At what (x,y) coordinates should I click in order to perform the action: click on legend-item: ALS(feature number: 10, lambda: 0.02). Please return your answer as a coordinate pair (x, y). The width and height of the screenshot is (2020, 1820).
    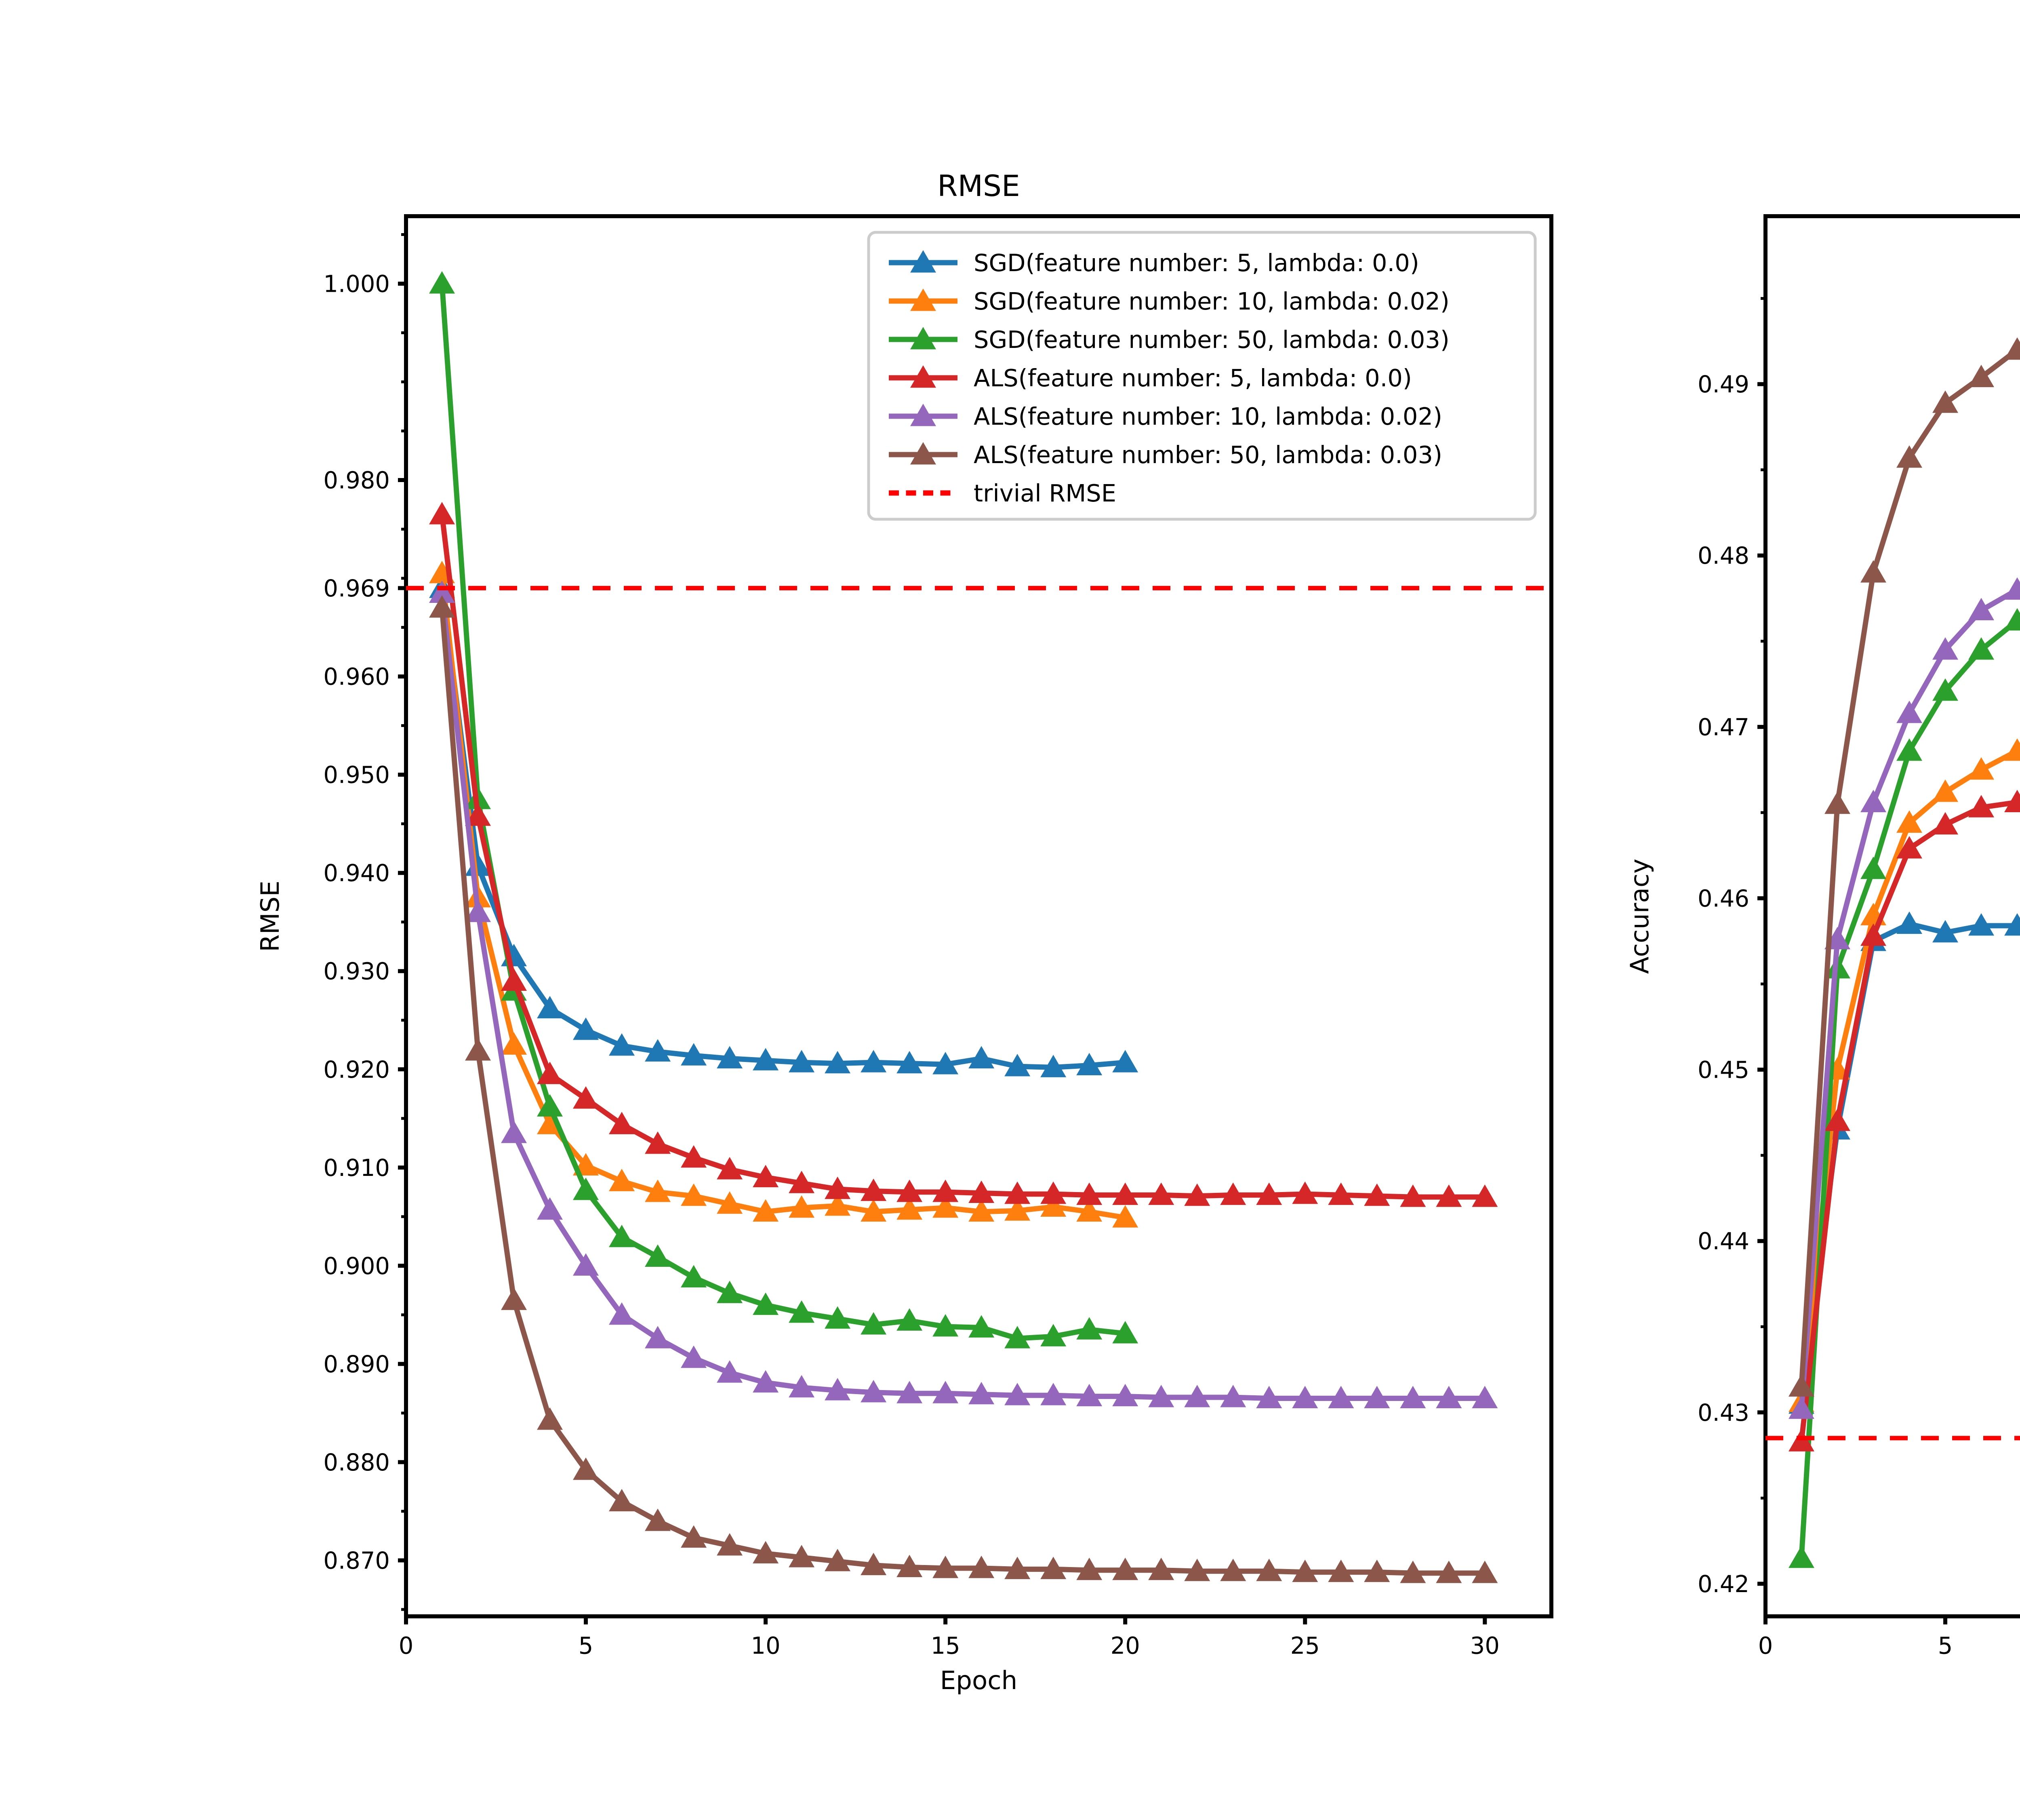
    Looking at the image, I should click on (1165, 416).